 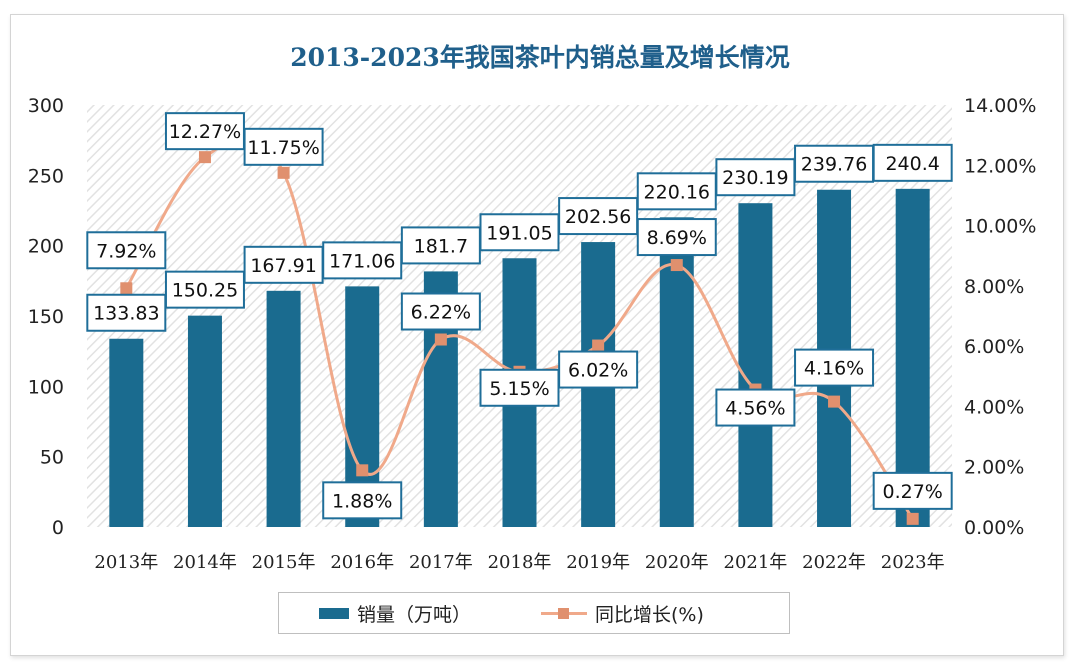 I want to click on line-data-label-text: 6.02%, so click(x=598, y=371).